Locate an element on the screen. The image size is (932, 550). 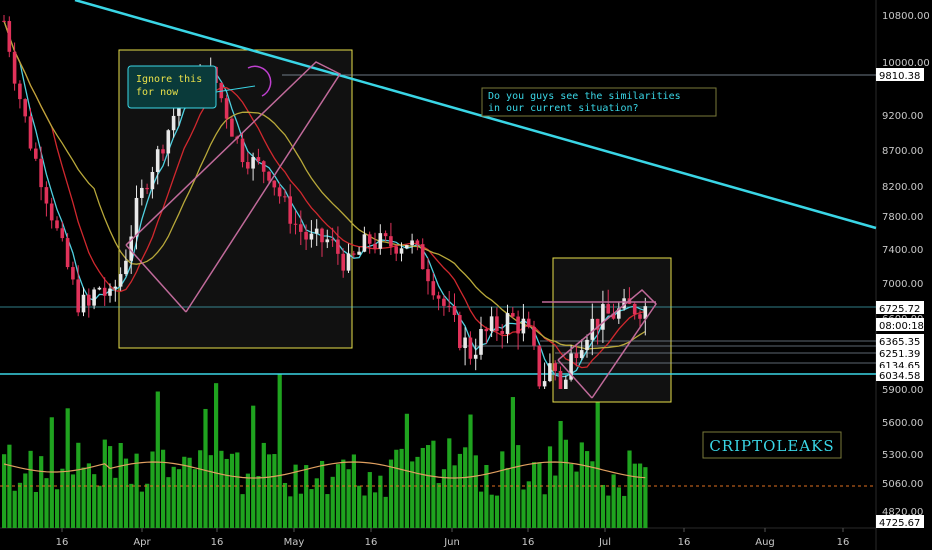
note-ignore-box is located at coordinates (172, 87).